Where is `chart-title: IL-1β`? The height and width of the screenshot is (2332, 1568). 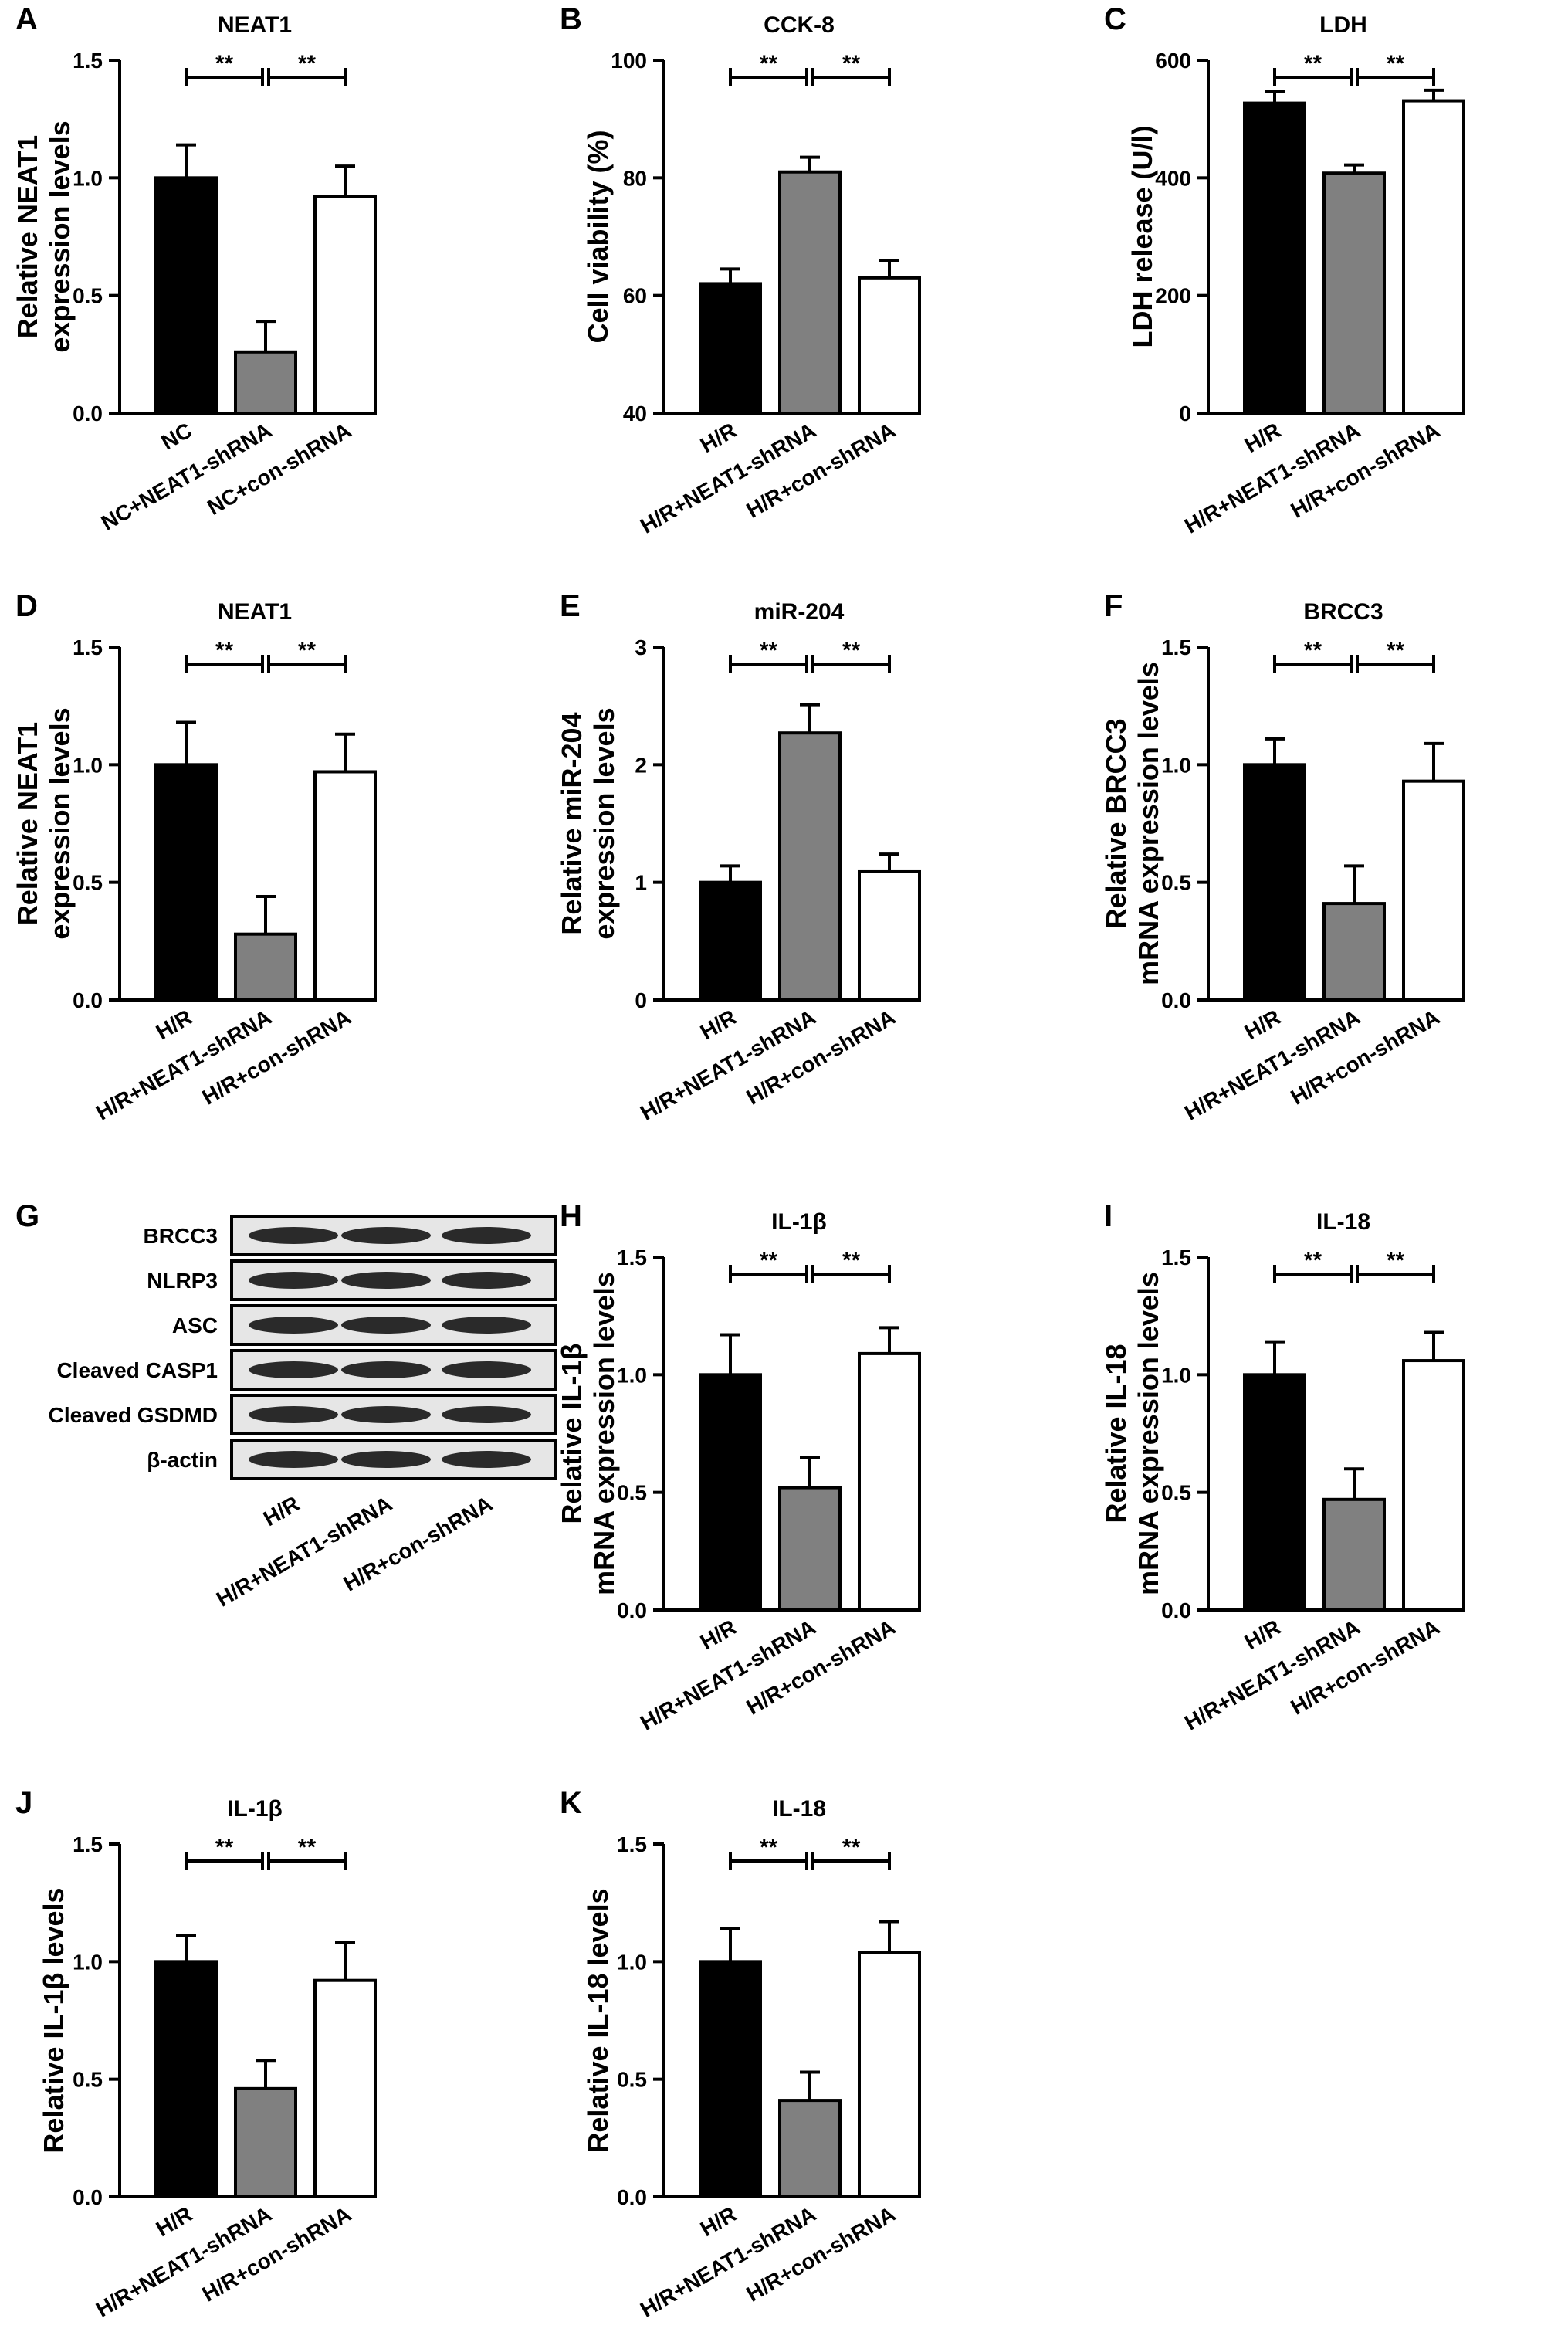
chart-title: IL-1β is located at coordinates (255, 1809).